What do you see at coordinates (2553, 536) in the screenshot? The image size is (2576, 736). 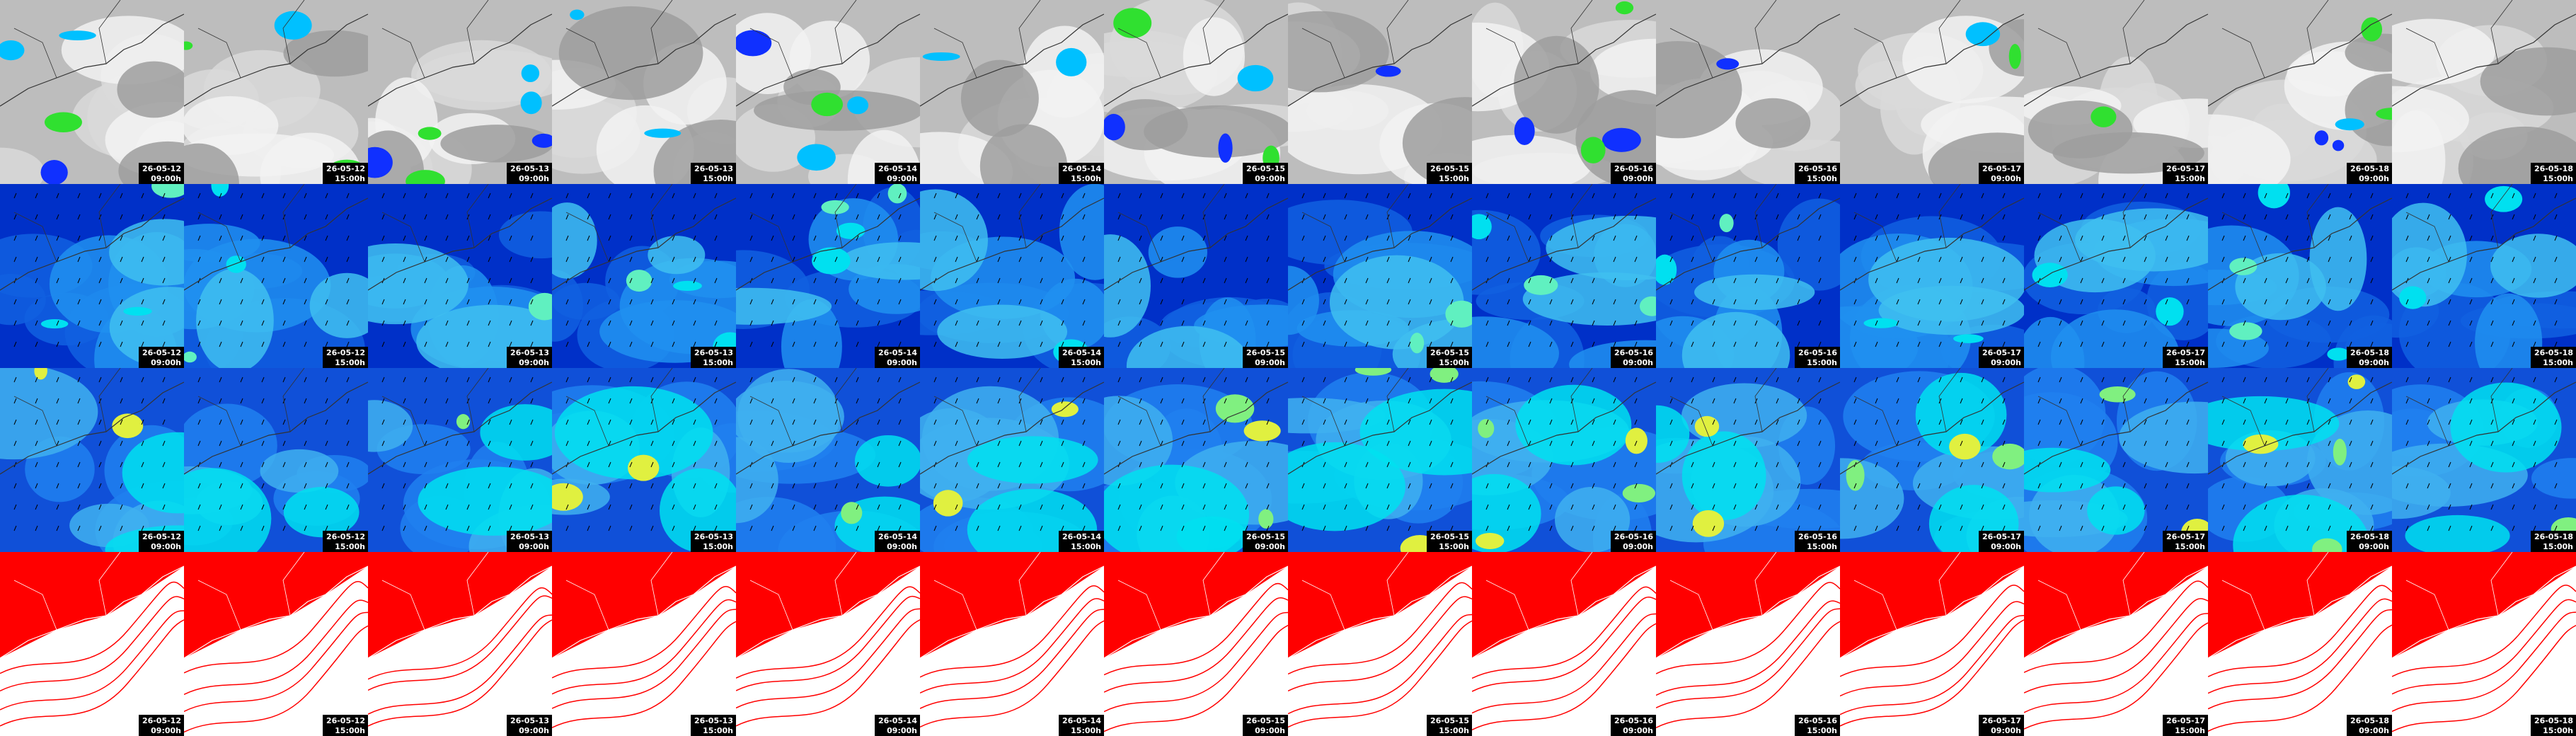 I see `date-label: 26-05-18` at bounding box center [2553, 536].